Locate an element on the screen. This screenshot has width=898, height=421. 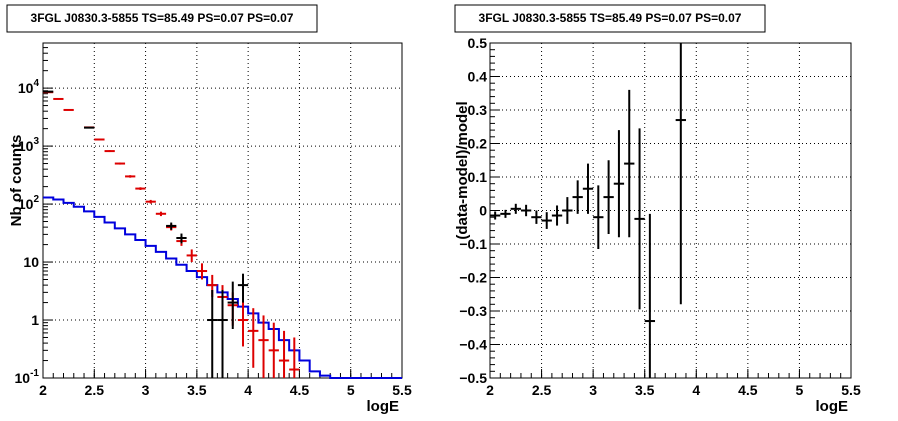
y-tick-label: 10 is located at coordinates (31, 262).